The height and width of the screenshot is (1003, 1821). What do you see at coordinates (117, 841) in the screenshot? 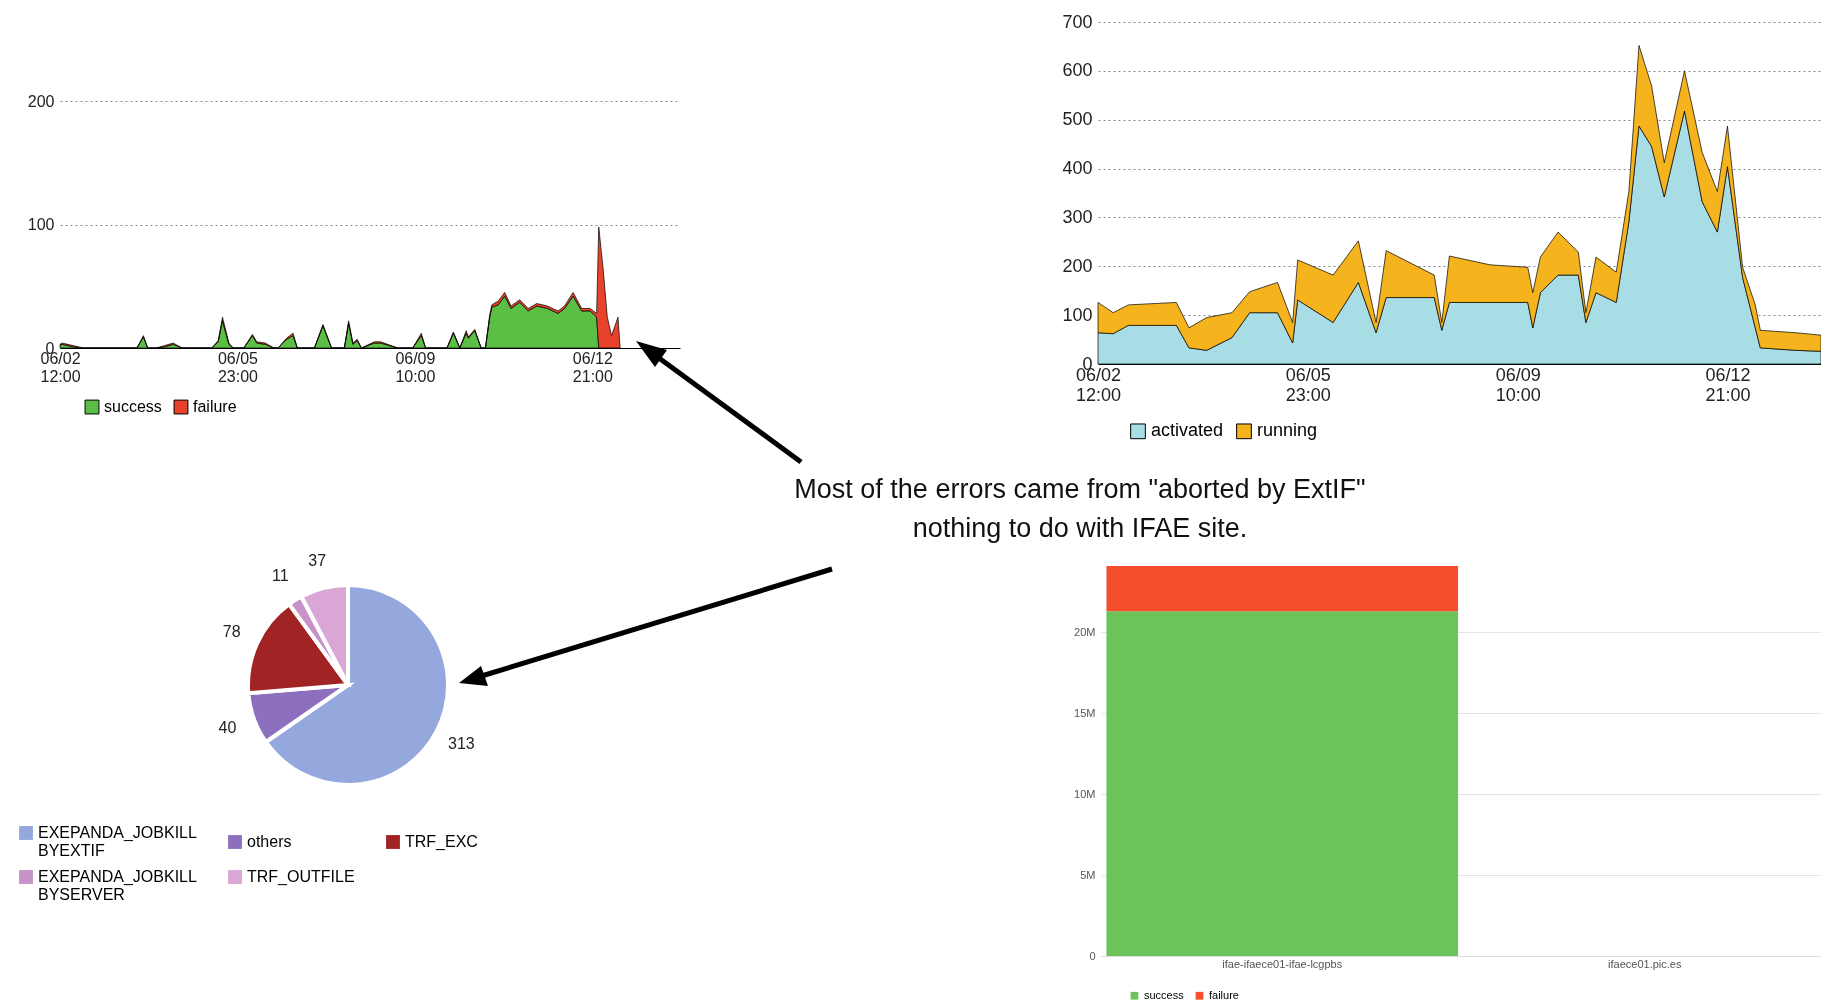
I see `legend-label: EXEPANDA_JOBKILL BYEXTIF` at bounding box center [117, 841].